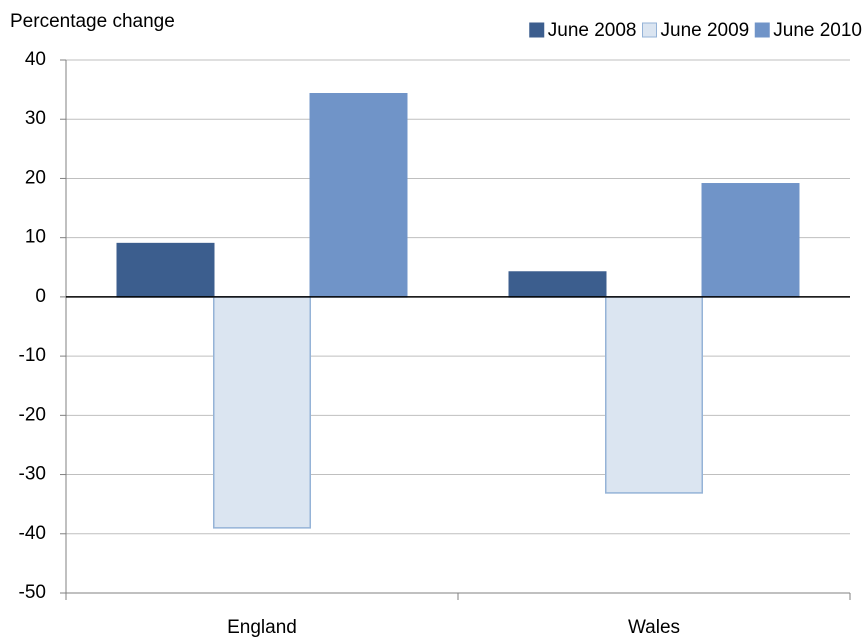 The image size is (865, 641). I want to click on y-tick-label: 10, so click(35, 237).